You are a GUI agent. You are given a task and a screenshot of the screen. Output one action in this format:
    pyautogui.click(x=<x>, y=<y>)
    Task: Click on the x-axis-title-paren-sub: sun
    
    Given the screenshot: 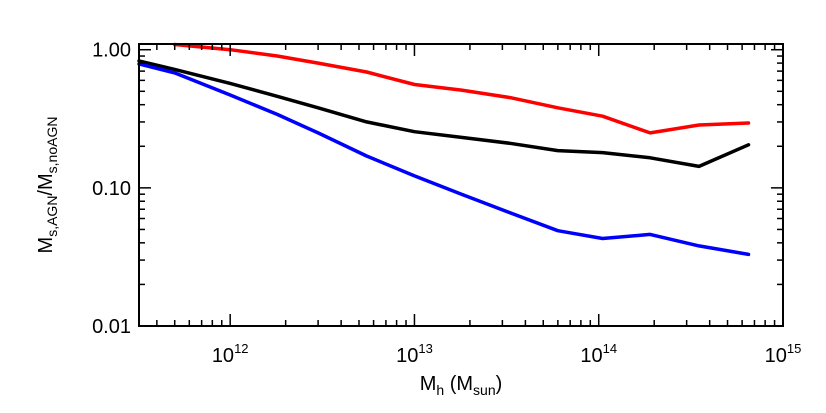 What is the action you would take?
    pyautogui.click(x=484, y=390)
    